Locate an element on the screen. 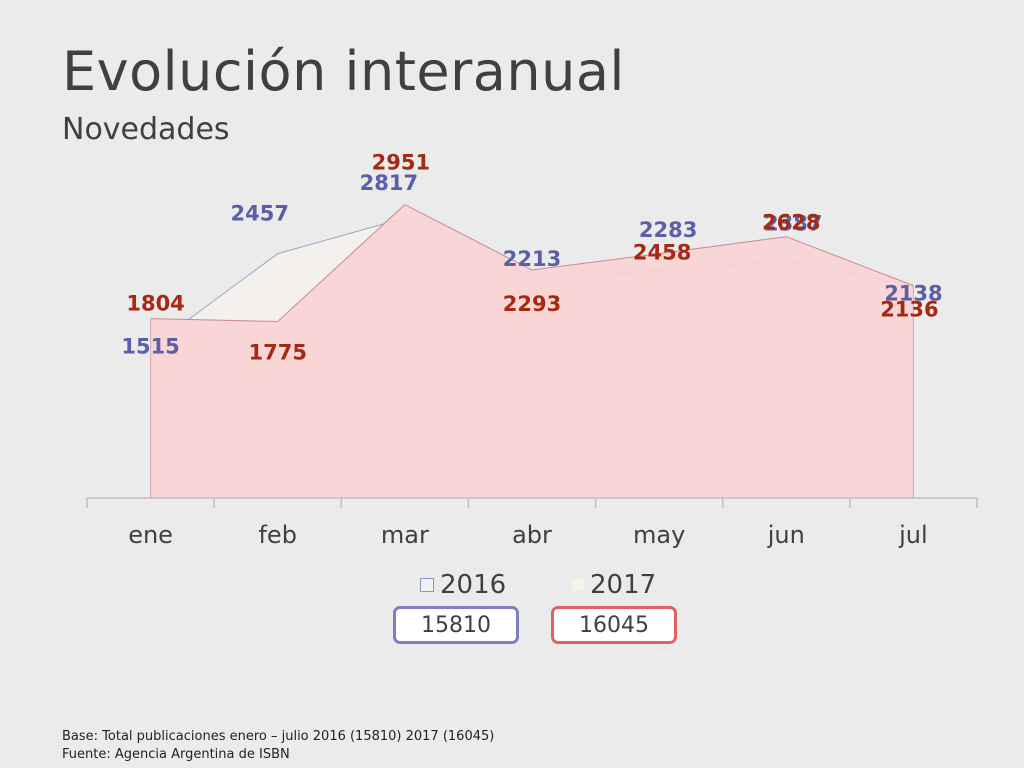  data-label-2016: 2213 is located at coordinates (532, 259).